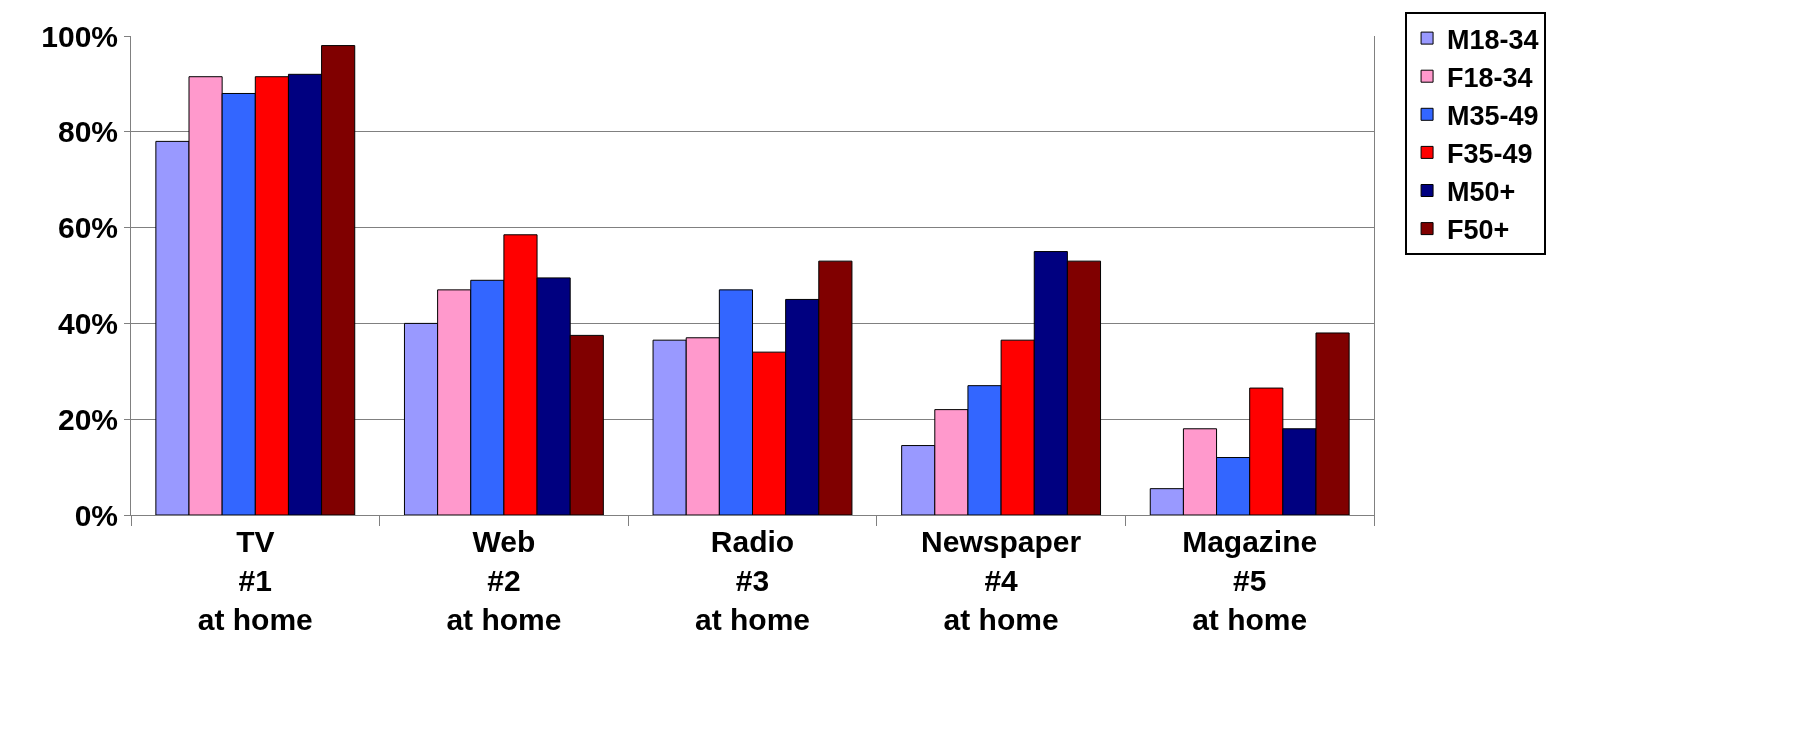 Image resolution: width=1818 pixels, height=735 pixels. Describe the element at coordinates (87, 132) in the screenshot. I see `y-tick-label: 80%` at that location.